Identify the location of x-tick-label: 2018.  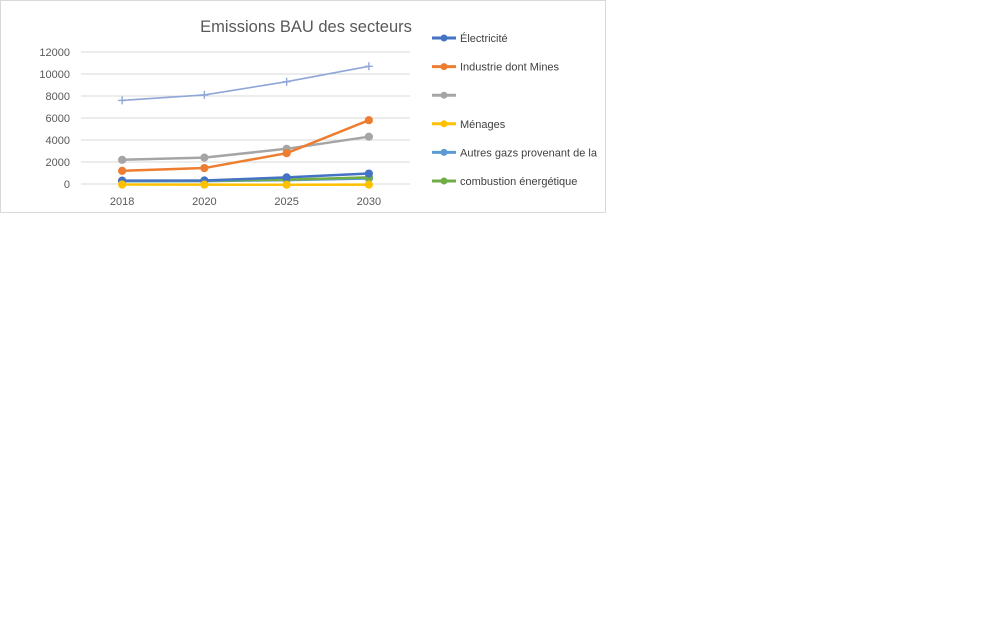
(122, 202).